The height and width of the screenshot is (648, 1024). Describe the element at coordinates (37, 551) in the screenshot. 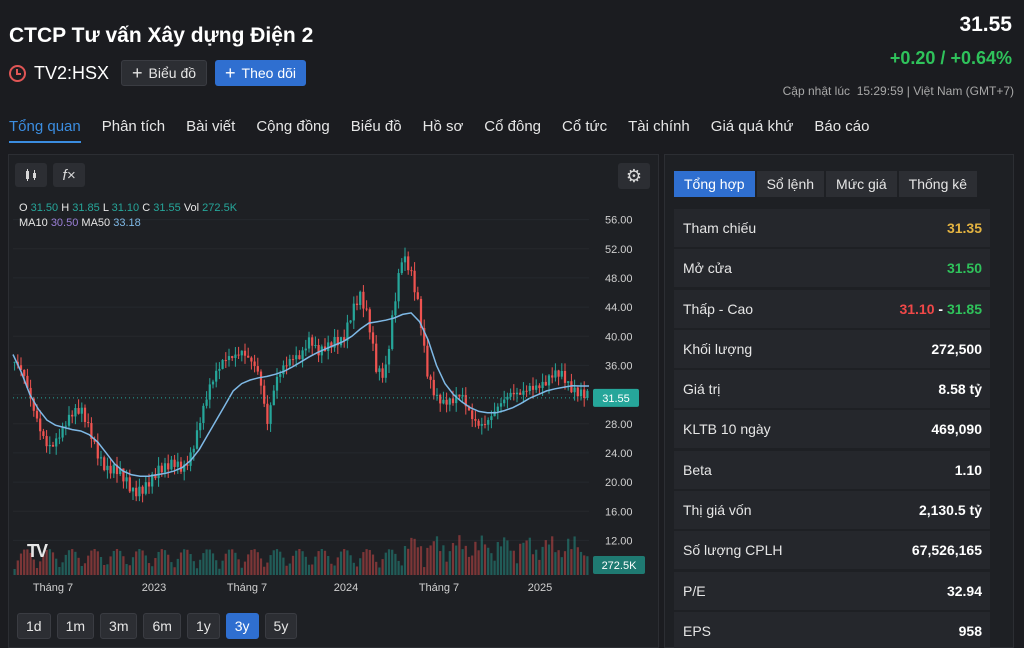

I see `tradingview-logo: TV` at that location.